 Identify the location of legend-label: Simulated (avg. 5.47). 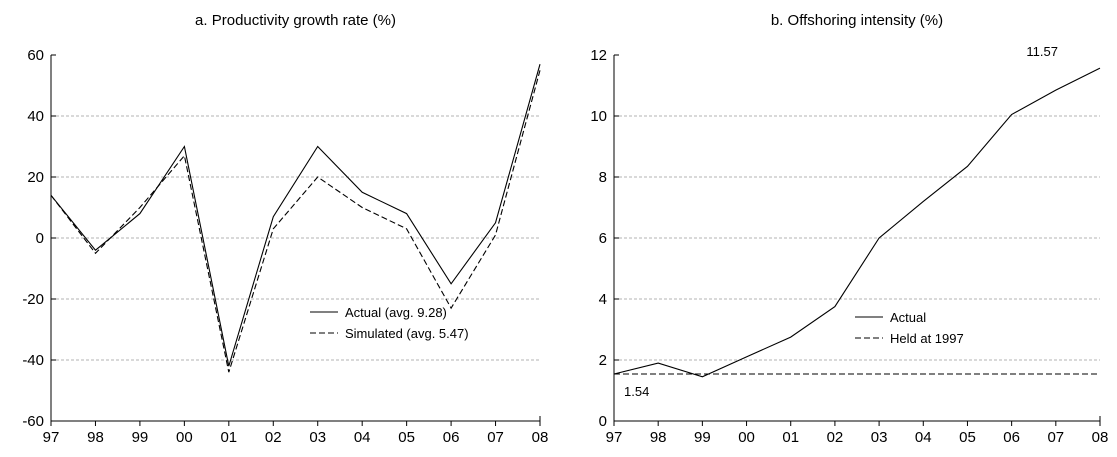
(407, 333).